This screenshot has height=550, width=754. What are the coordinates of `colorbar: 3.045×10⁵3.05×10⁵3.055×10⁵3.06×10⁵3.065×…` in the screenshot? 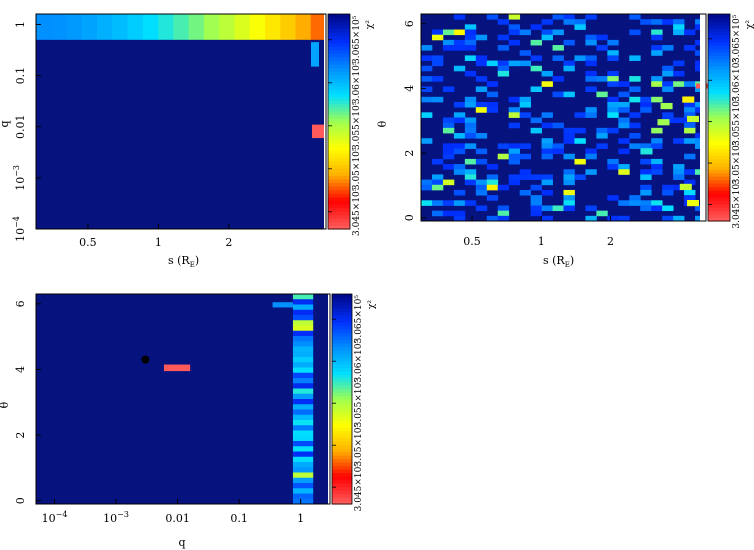 It's located at (351, 124).